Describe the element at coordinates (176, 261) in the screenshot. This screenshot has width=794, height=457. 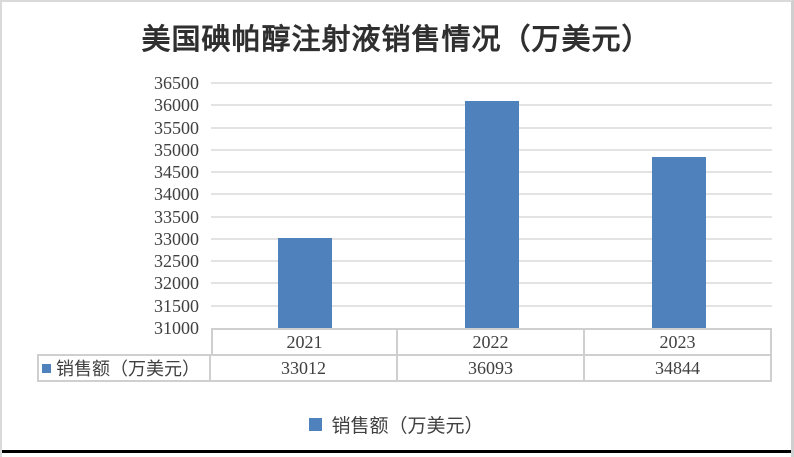
I see `y-axis-tick-label: 32500` at that location.